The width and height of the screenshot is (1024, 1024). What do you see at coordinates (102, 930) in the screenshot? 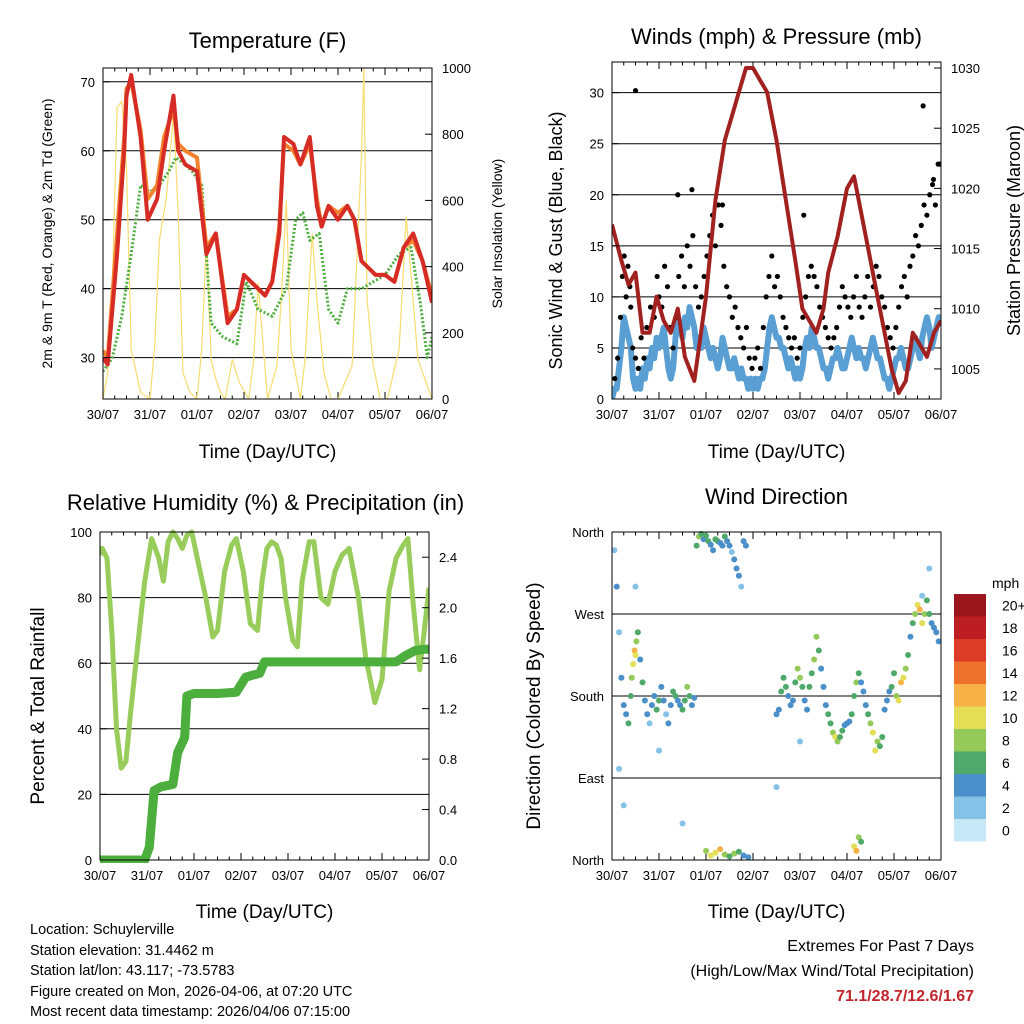
I see `station-location: Location: Schuylerville` at bounding box center [102, 930].